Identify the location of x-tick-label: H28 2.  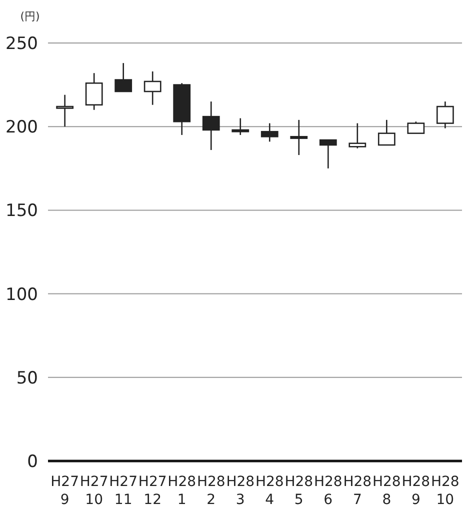
(211, 491).